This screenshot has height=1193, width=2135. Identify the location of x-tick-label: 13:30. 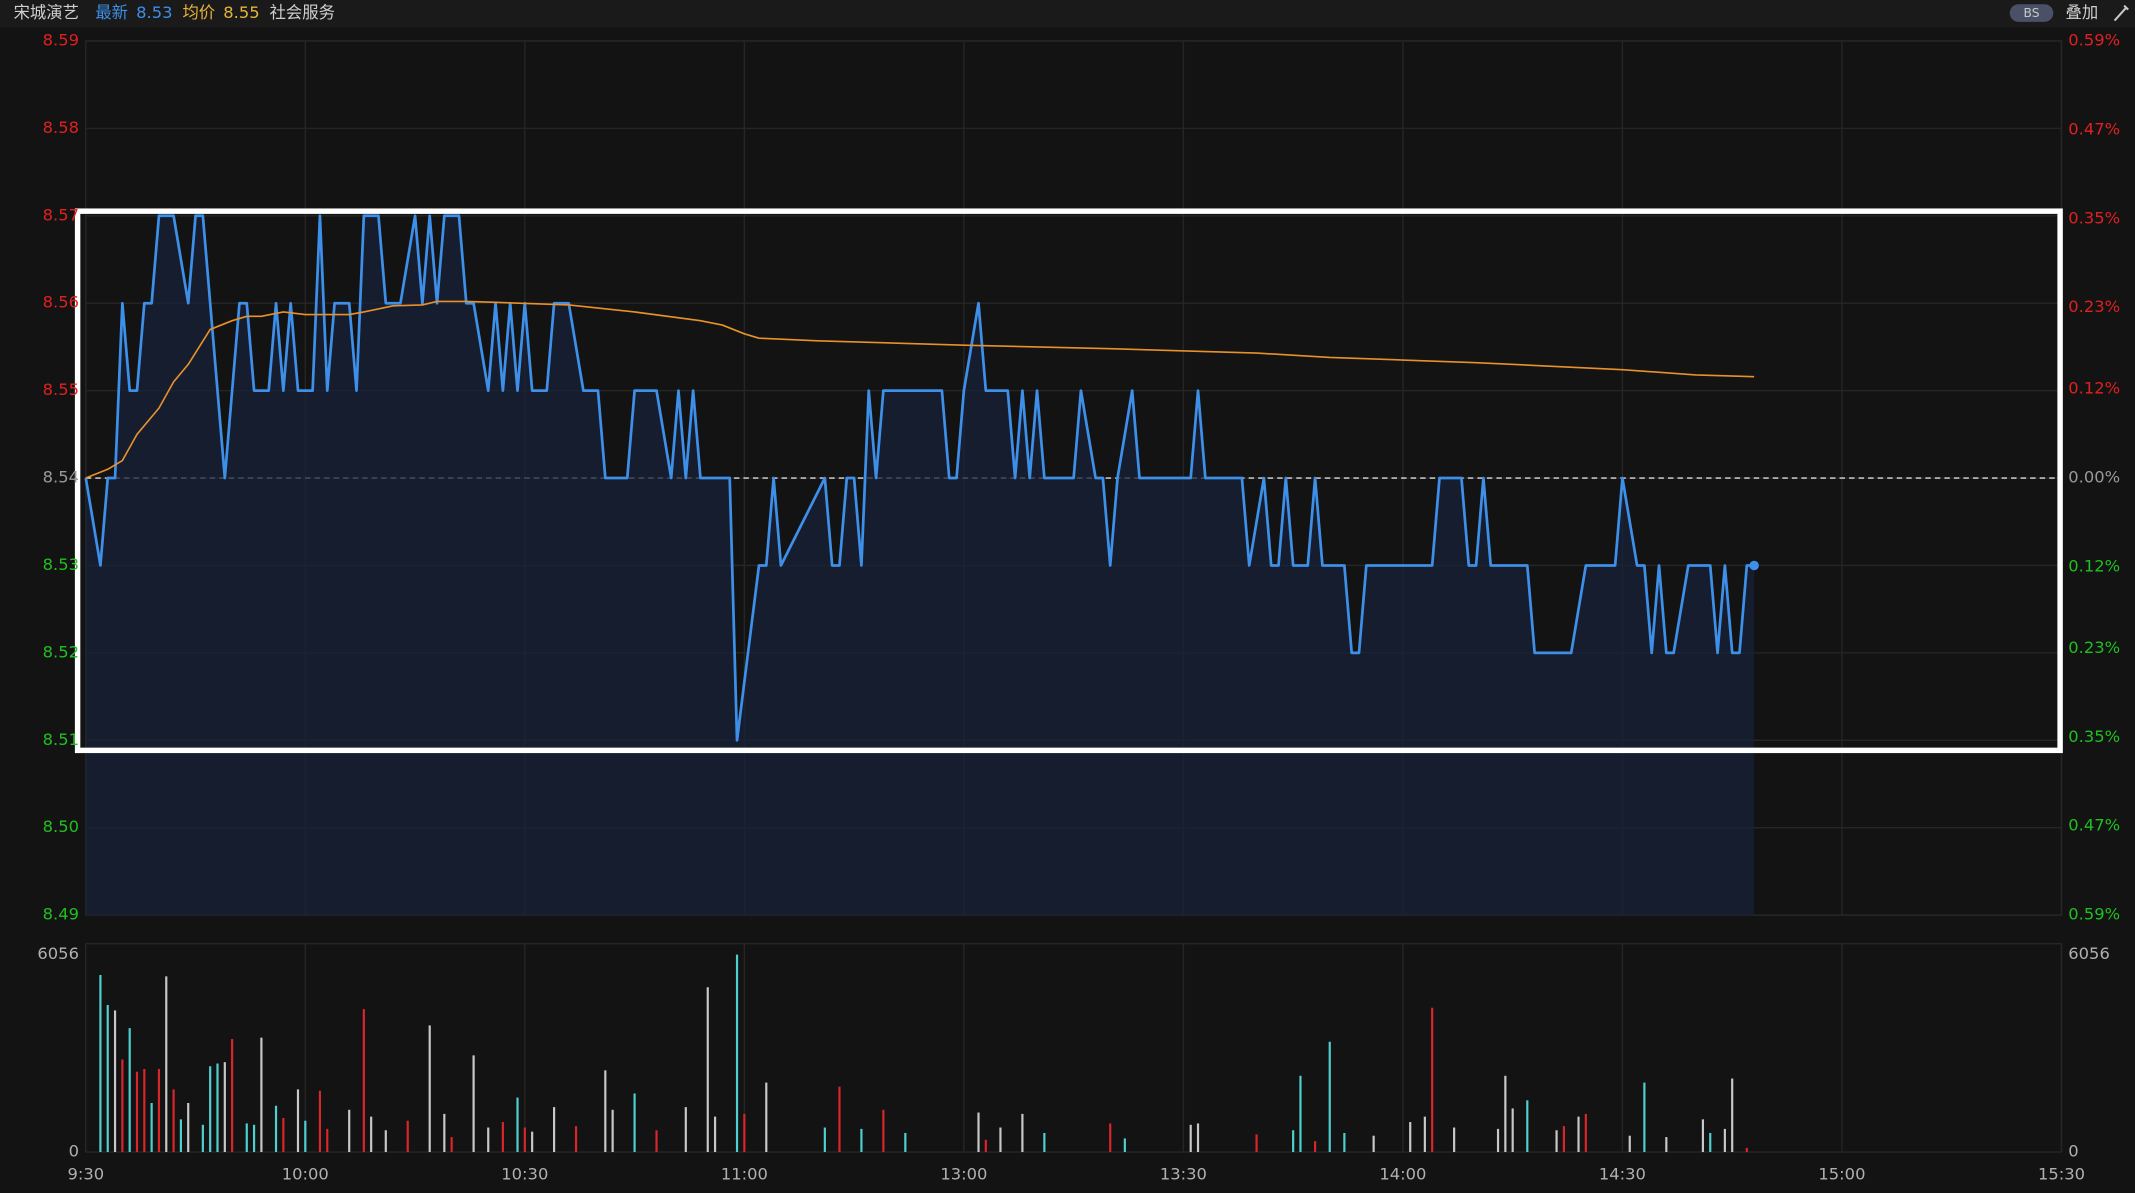
(1183, 1174).